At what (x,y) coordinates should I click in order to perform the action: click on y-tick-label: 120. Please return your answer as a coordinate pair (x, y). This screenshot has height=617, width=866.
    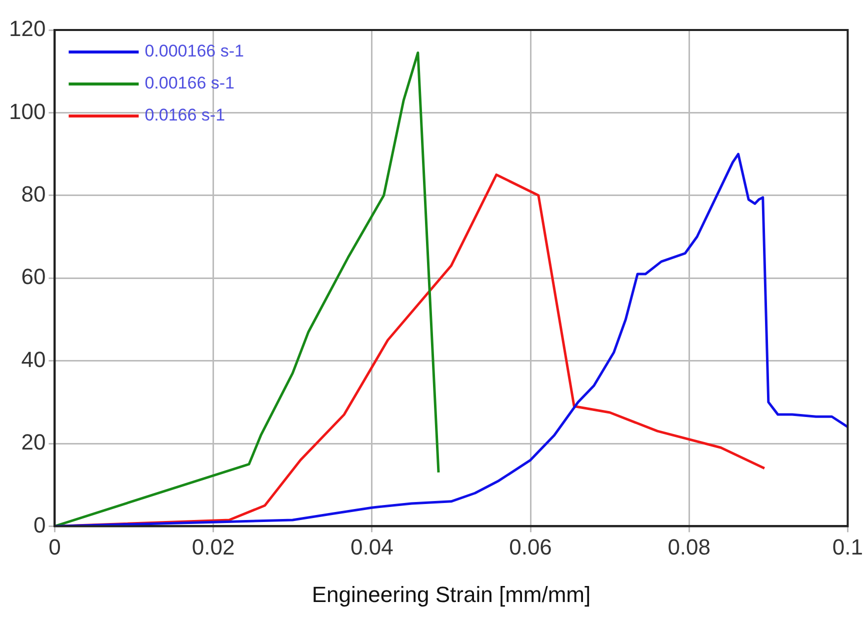
    Looking at the image, I should click on (27, 29).